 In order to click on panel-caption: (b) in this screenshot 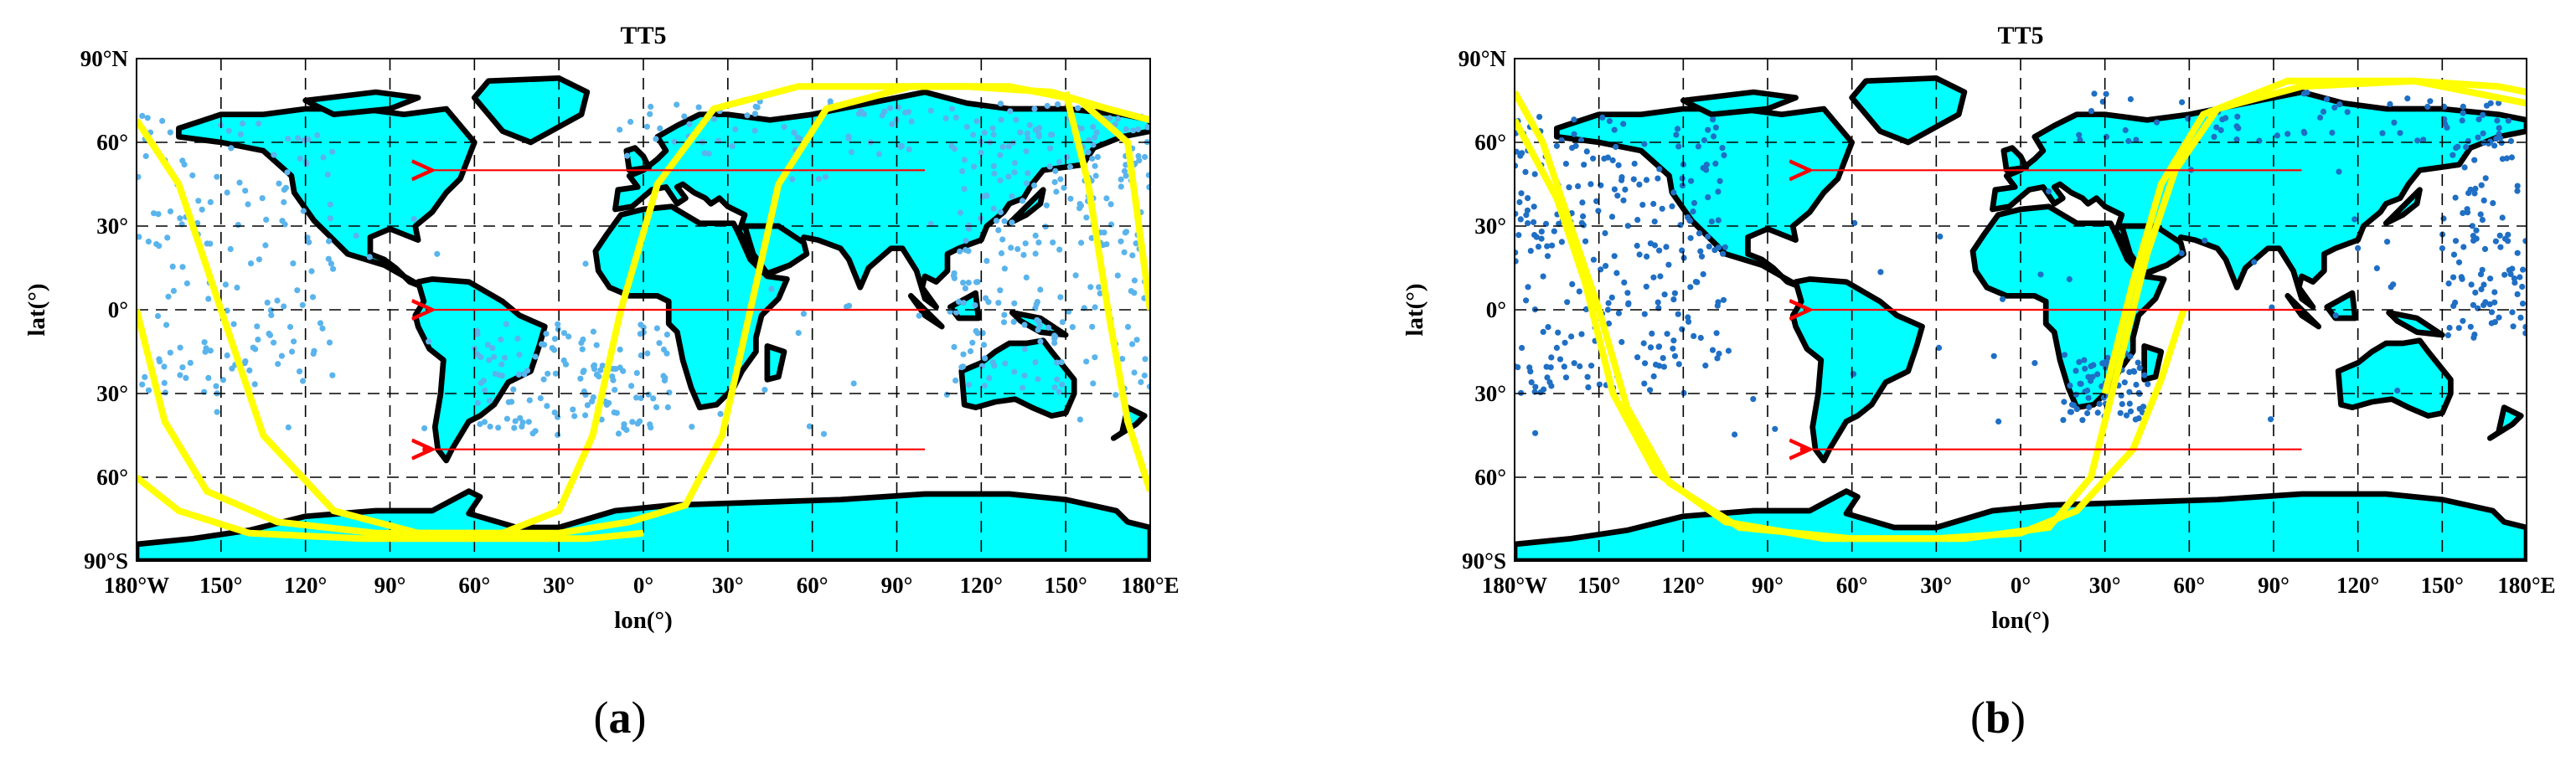, I will do `click(1998, 717)`.